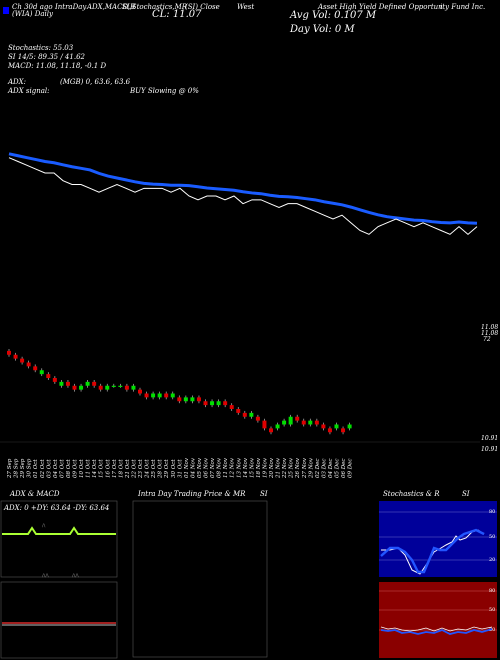 Image resolution: width=500 pixels, height=660 pixels. I want to click on x-tick-label: 24 Oct, so click(148, 469).